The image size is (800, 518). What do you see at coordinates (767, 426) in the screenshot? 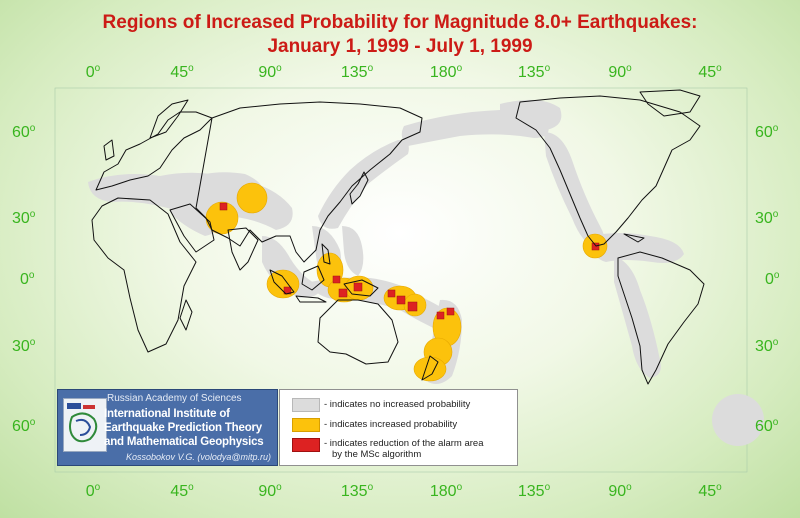
I see `right-lat-label-4: 60o` at bounding box center [767, 426].